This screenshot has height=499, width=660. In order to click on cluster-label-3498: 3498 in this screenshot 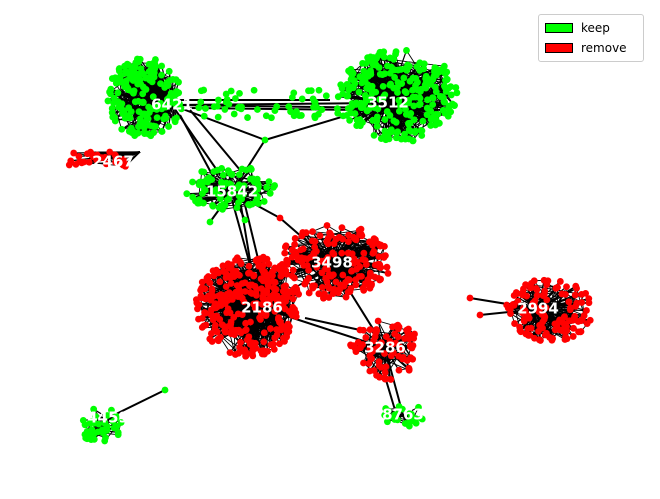, I will do `click(332, 263)`.